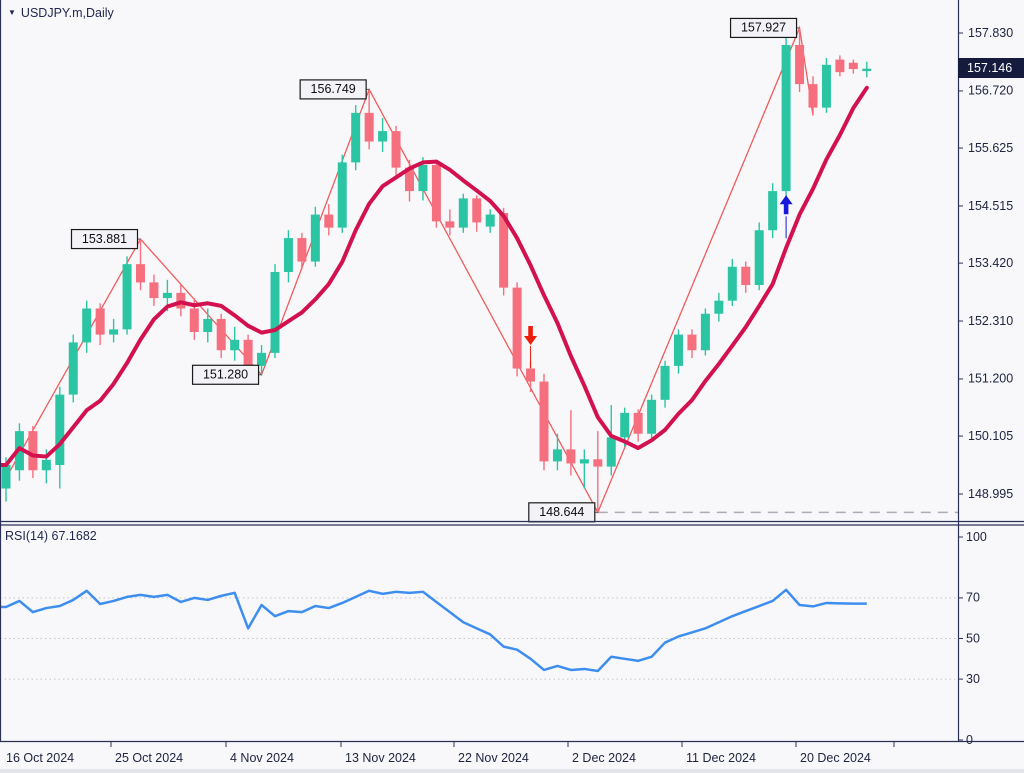 The image size is (1024, 773). Describe the element at coordinates (990, 206) in the screenshot. I see `price-tick-label: 154.515` at that location.